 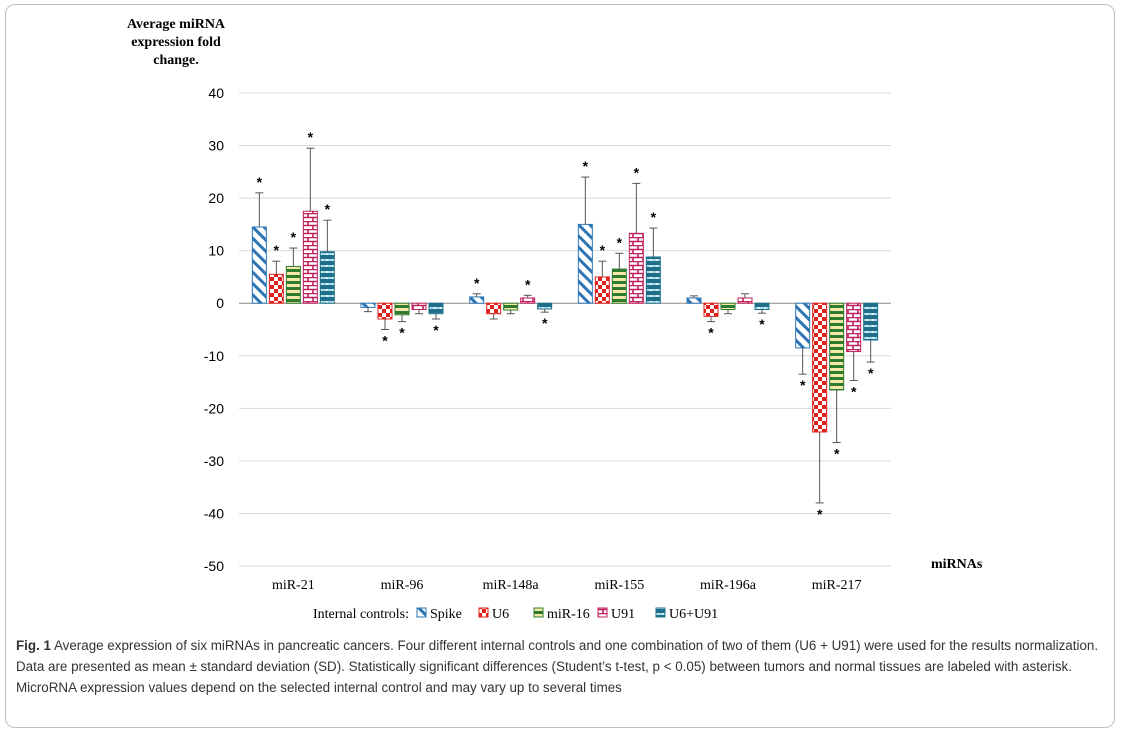 I want to click on y-axis-title-line-3: change., so click(x=176, y=60).